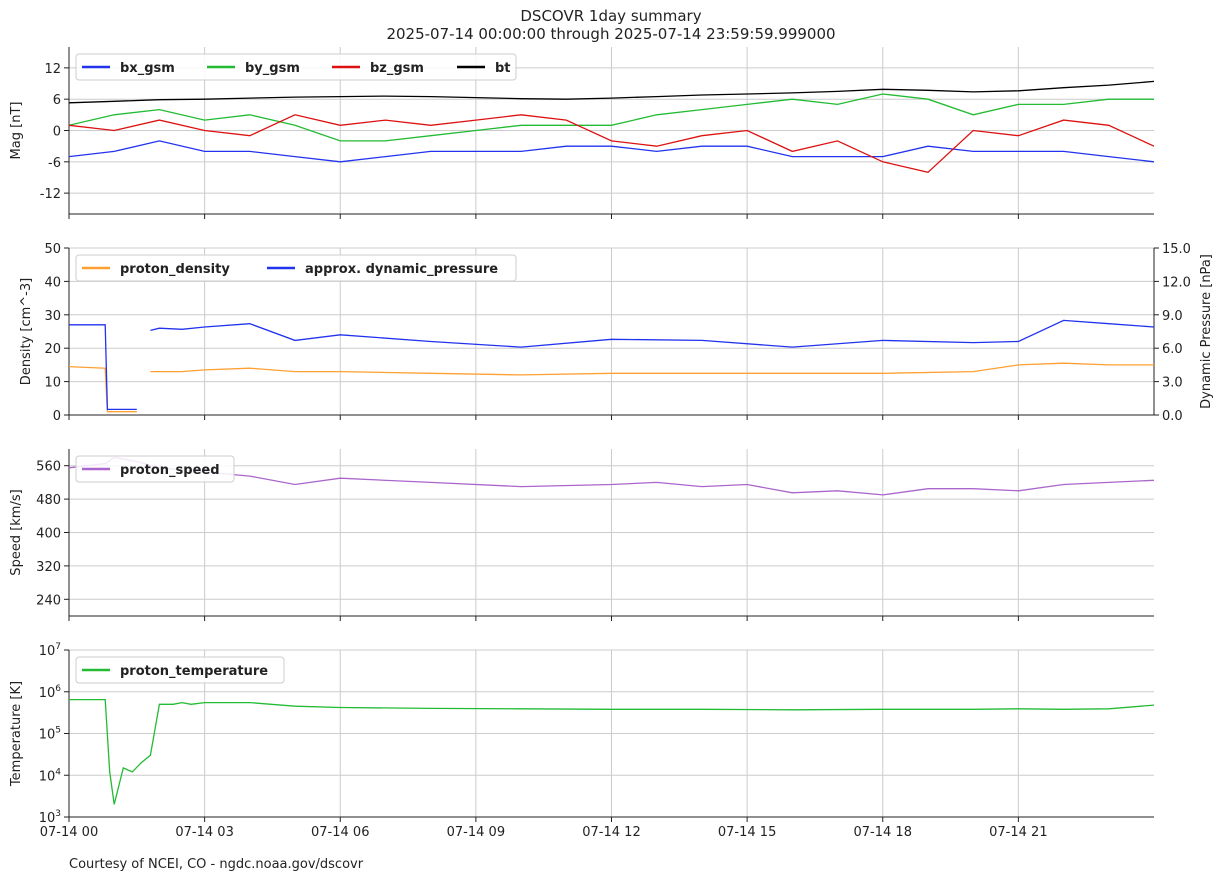 The height and width of the screenshot is (880, 1223). What do you see at coordinates (48, 567) in the screenshot?
I see `y-tick-label: 320` at bounding box center [48, 567].